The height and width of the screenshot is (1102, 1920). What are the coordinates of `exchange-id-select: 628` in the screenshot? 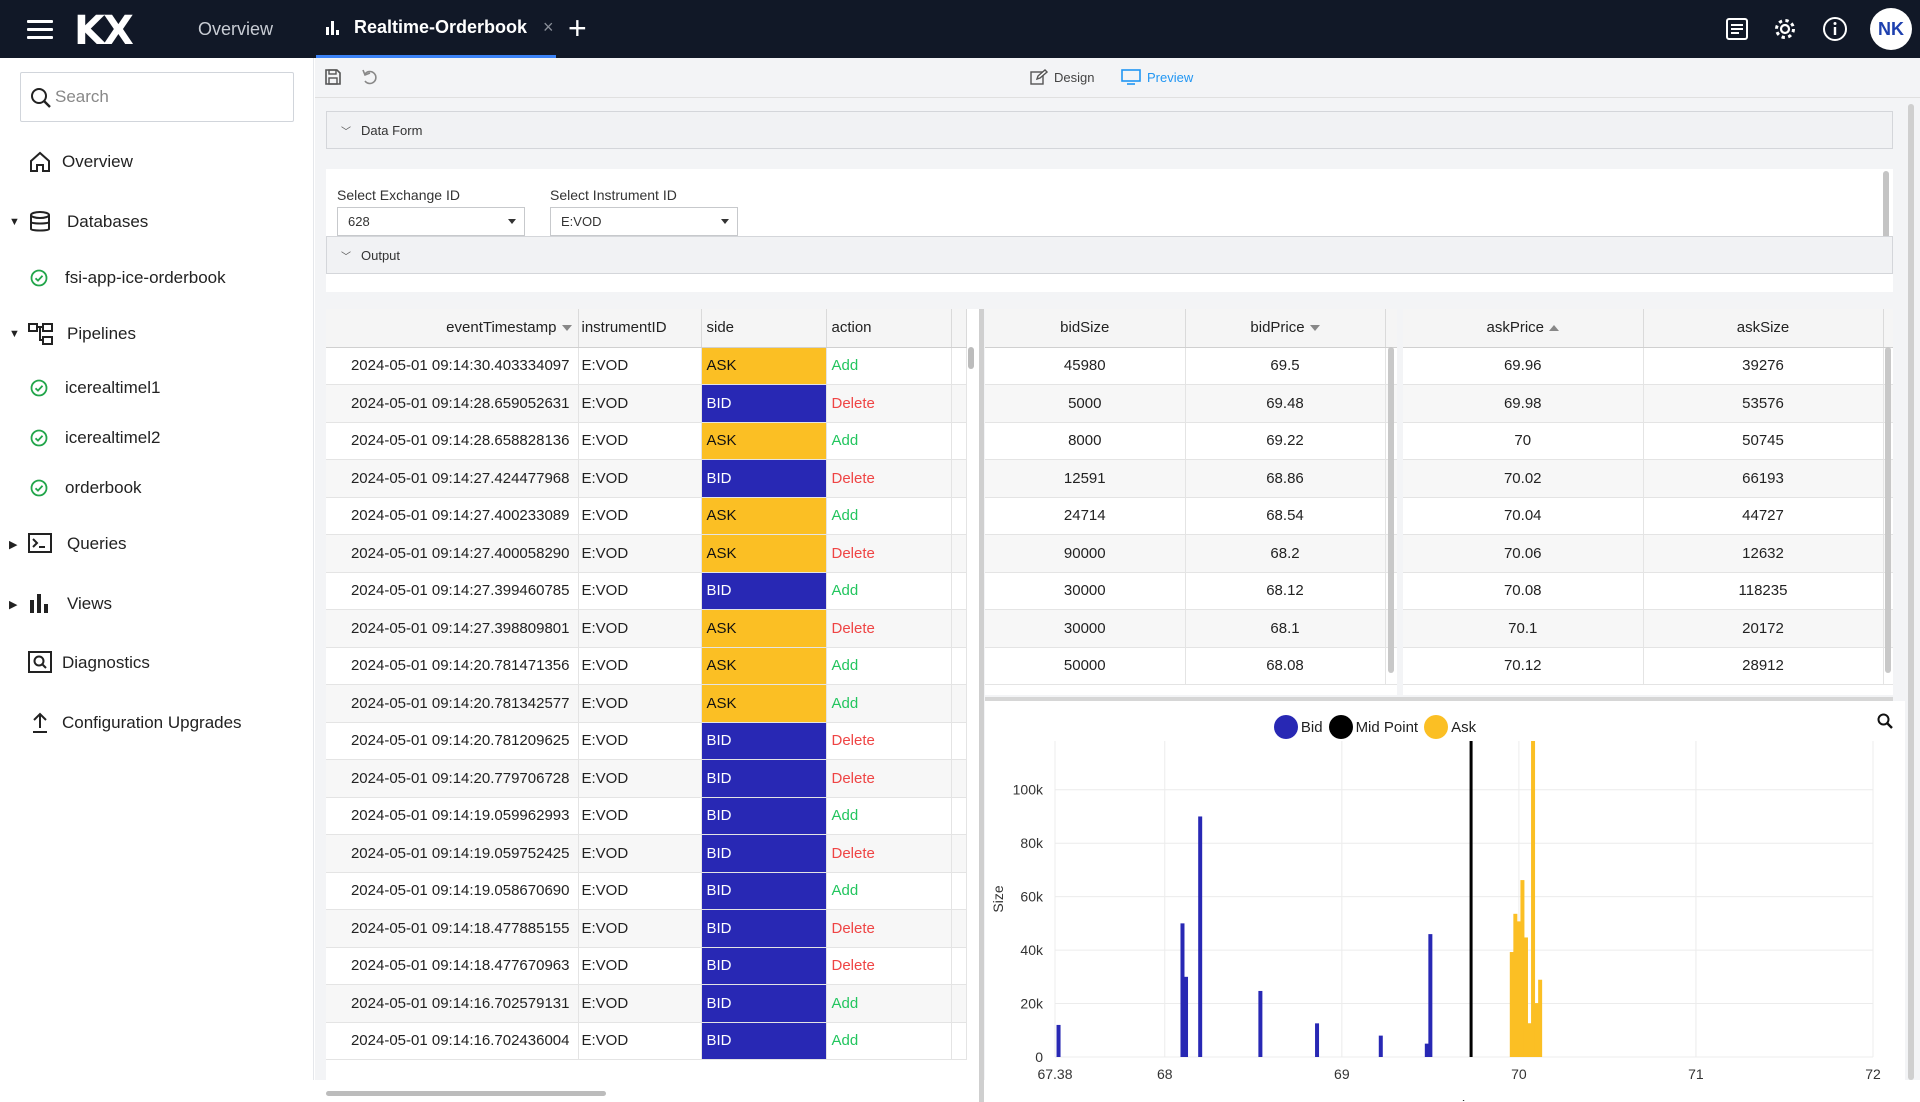 It's located at (431, 221).